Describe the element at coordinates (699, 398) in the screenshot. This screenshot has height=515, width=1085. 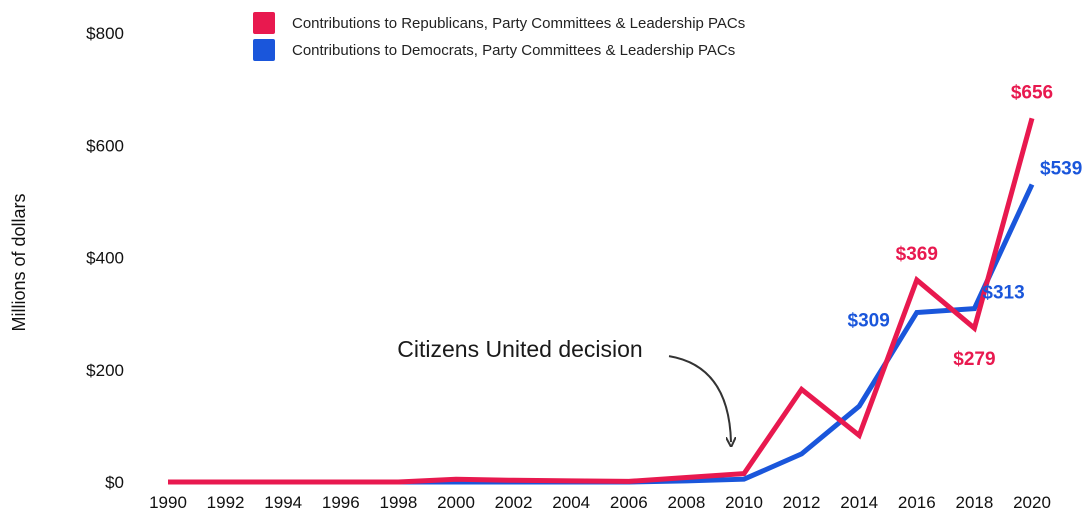
I see `annotation-arrow` at that location.